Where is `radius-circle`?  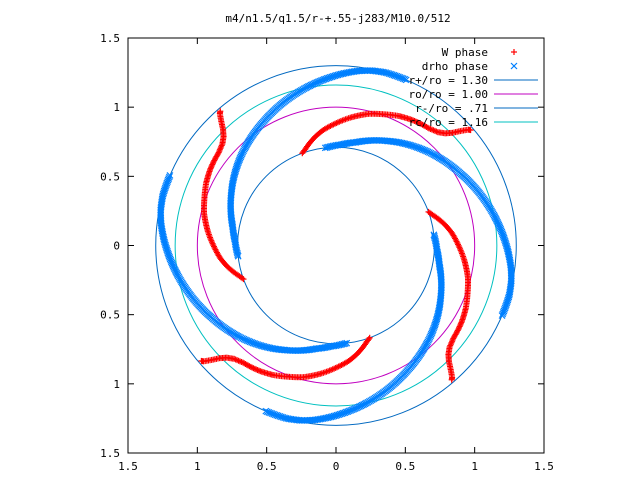 radius-circle is located at coordinates (336, 245).